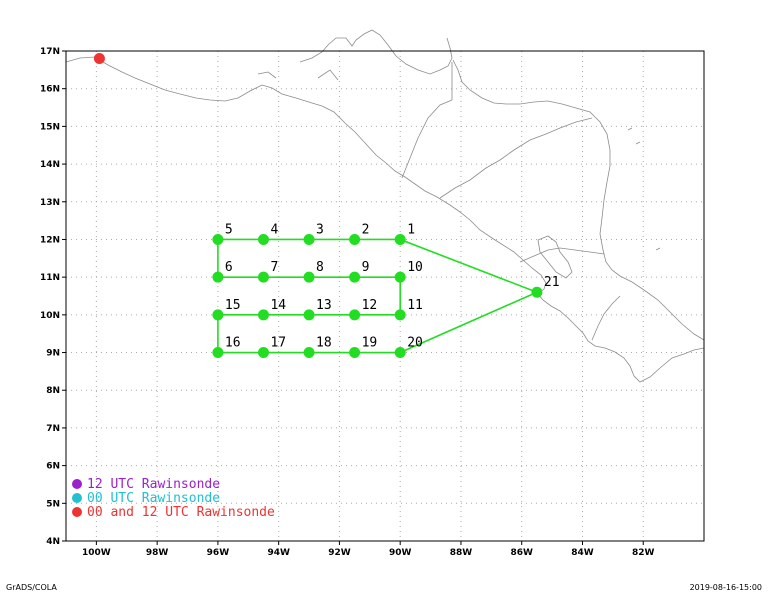  I want to click on track-line, so click(377, 296).